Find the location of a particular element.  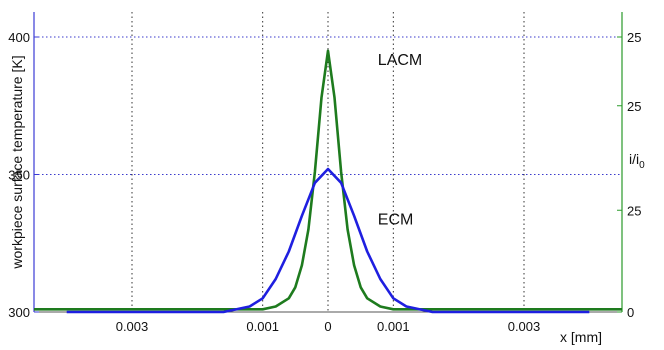

y-left-tick-label: 350 is located at coordinates (19, 175).